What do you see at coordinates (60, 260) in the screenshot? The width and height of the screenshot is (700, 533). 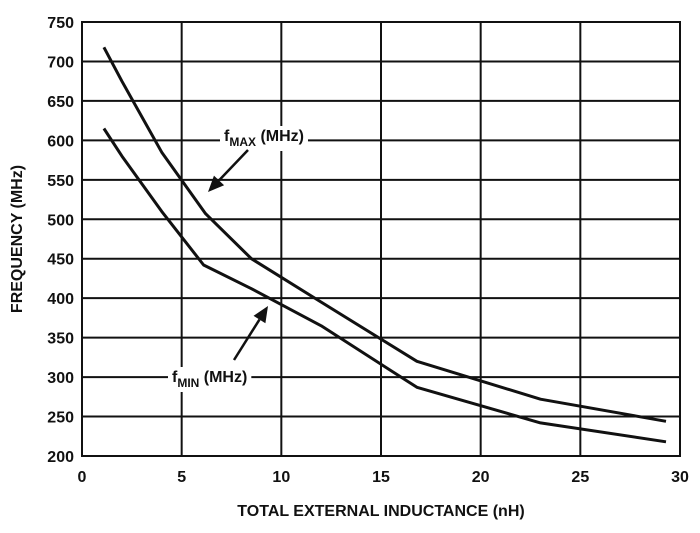 I see `y-tick-label: 450` at bounding box center [60, 260].